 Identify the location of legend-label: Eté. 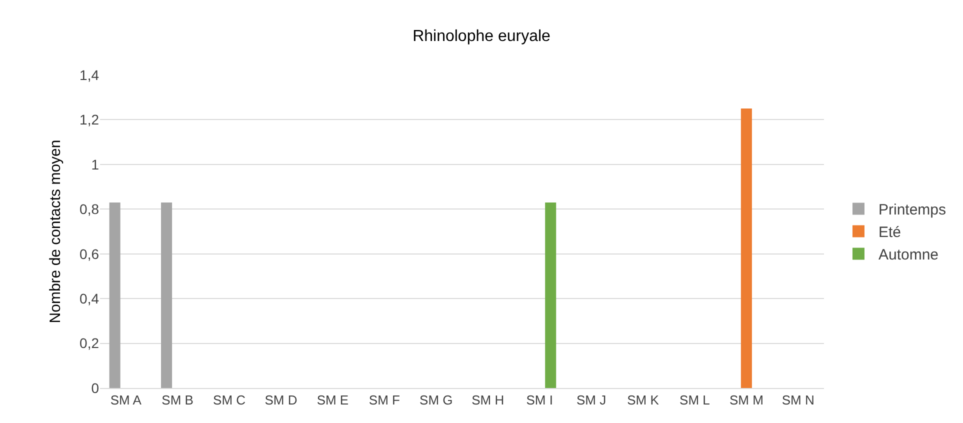
(889, 233).